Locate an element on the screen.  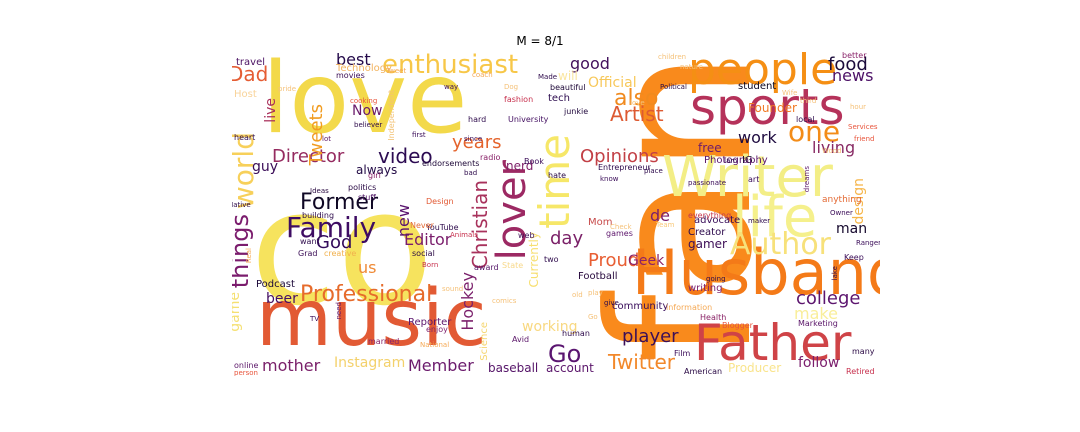
cloud-word: Design is located at coordinates (440, 201).